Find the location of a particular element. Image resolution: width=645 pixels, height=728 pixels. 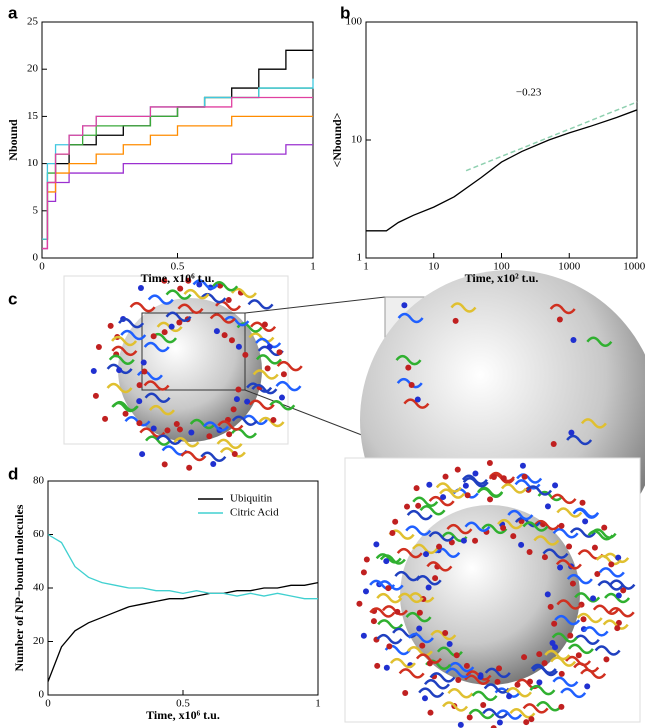

zoom-line is located at coordinates (315, 305).